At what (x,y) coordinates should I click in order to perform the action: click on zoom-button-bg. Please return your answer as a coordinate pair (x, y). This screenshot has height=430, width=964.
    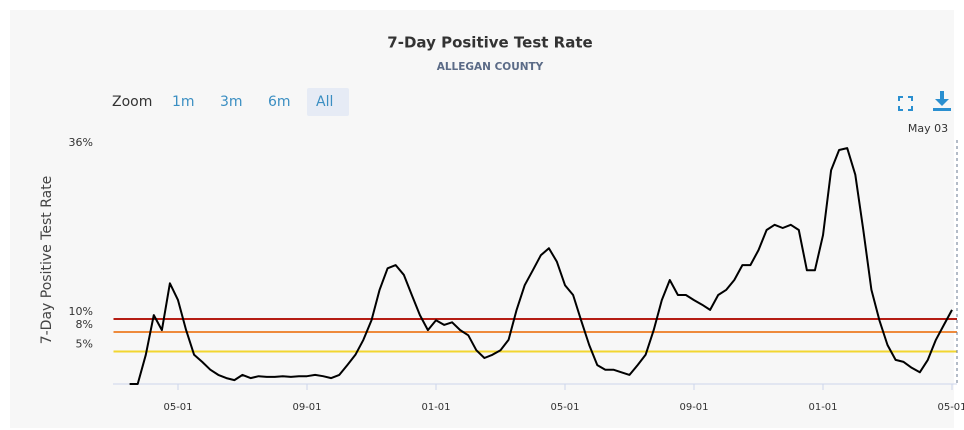
    Looking at the image, I should click on (328, 102).